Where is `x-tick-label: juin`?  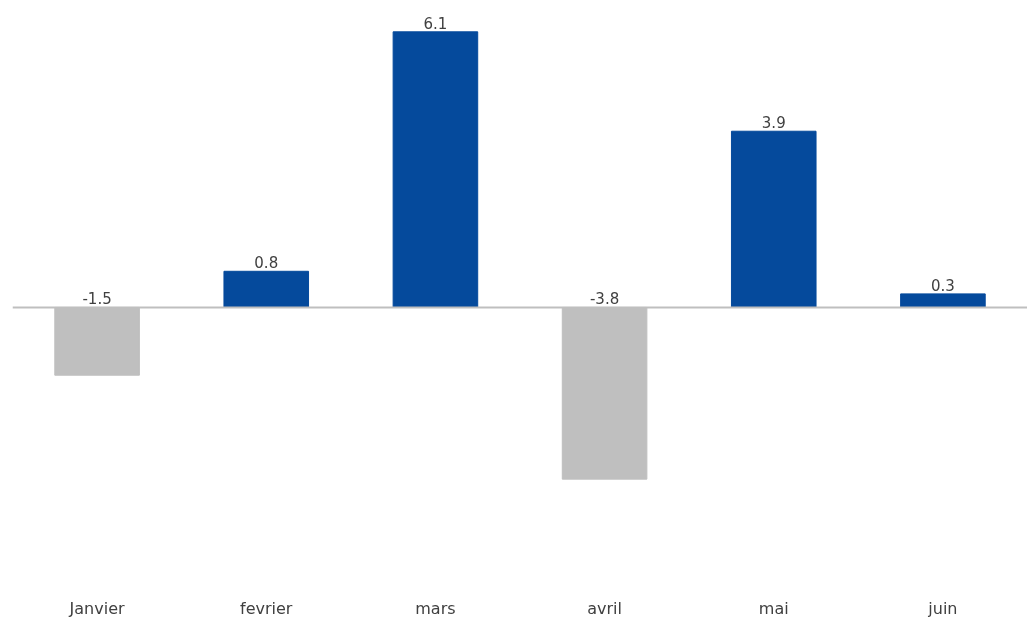 x-tick-label: juin is located at coordinates (942, 608).